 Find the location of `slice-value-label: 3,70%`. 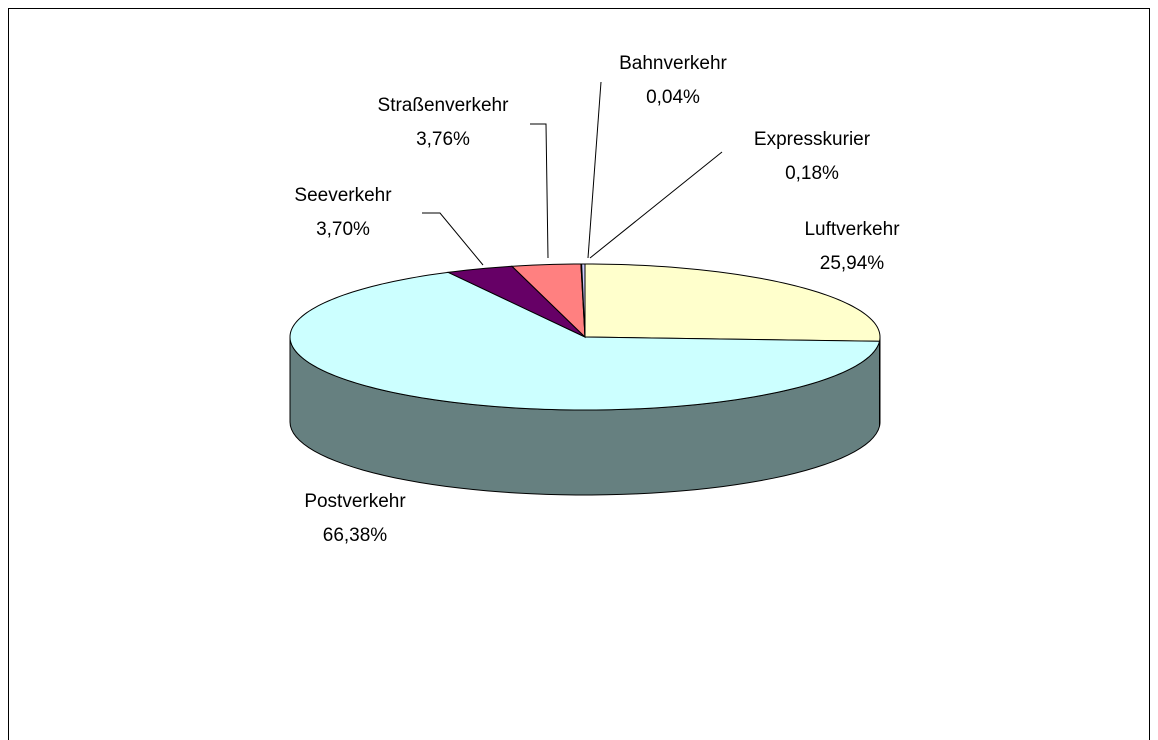

slice-value-label: 3,70% is located at coordinates (343, 229).